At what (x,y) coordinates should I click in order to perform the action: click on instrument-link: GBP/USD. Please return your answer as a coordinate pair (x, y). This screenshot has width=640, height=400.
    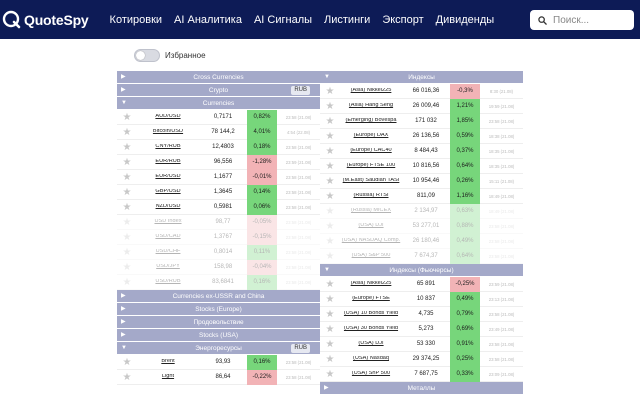
    Looking at the image, I should click on (168, 192).